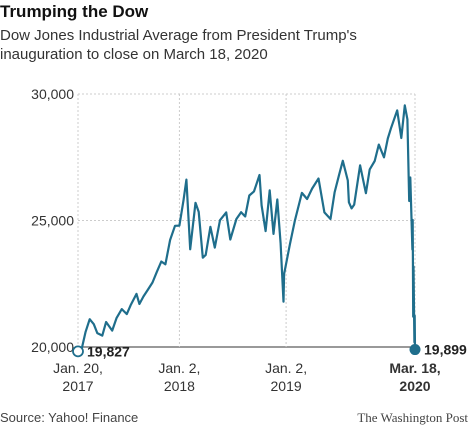  I want to click on y-tick-label: 25,000, so click(52, 221).